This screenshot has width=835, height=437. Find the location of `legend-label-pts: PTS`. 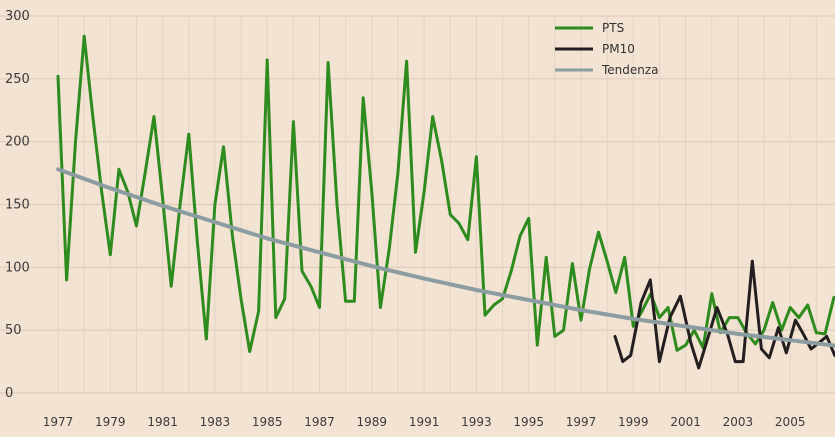

legend-label-pts: PTS is located at coordinates (613, 28).